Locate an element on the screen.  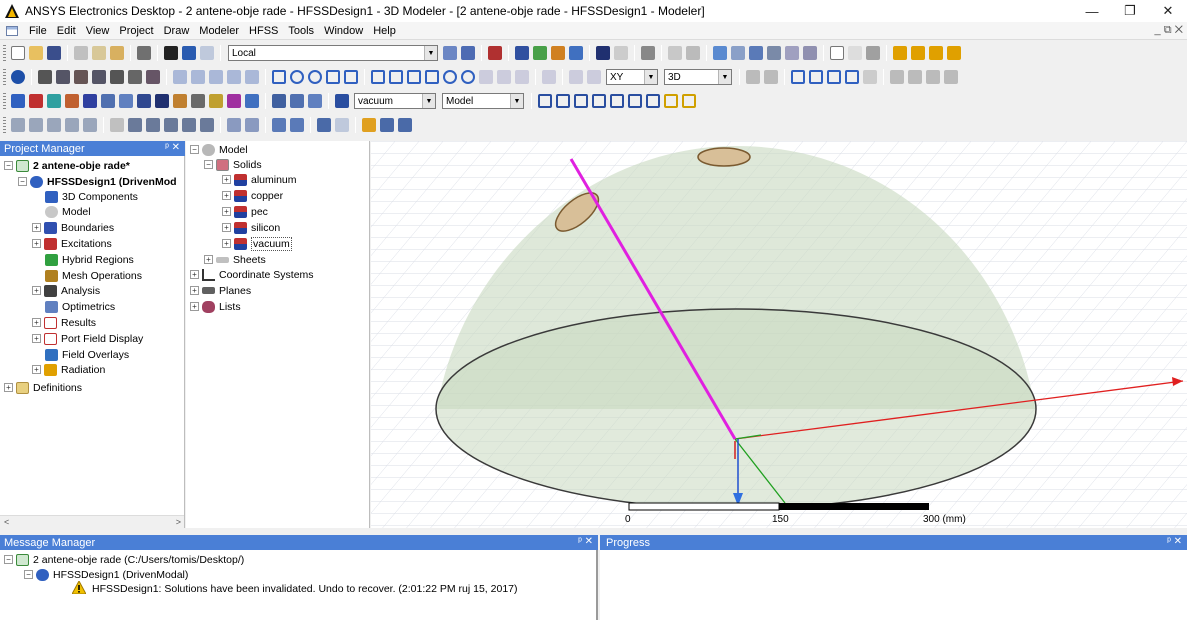
results-icon is located at coordinates (576, 53).